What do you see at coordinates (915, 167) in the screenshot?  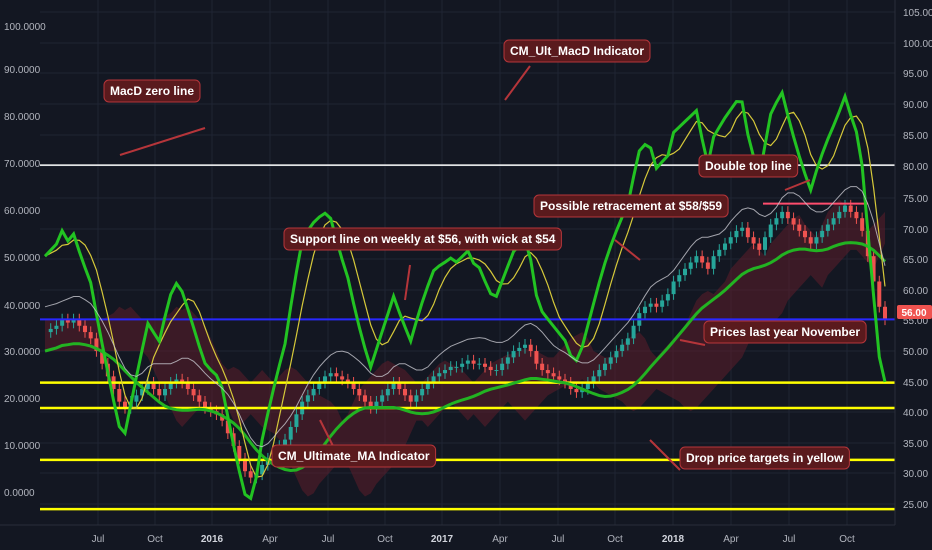 I see `right-tick-5: 80.00` at bounding box center [915, 167].